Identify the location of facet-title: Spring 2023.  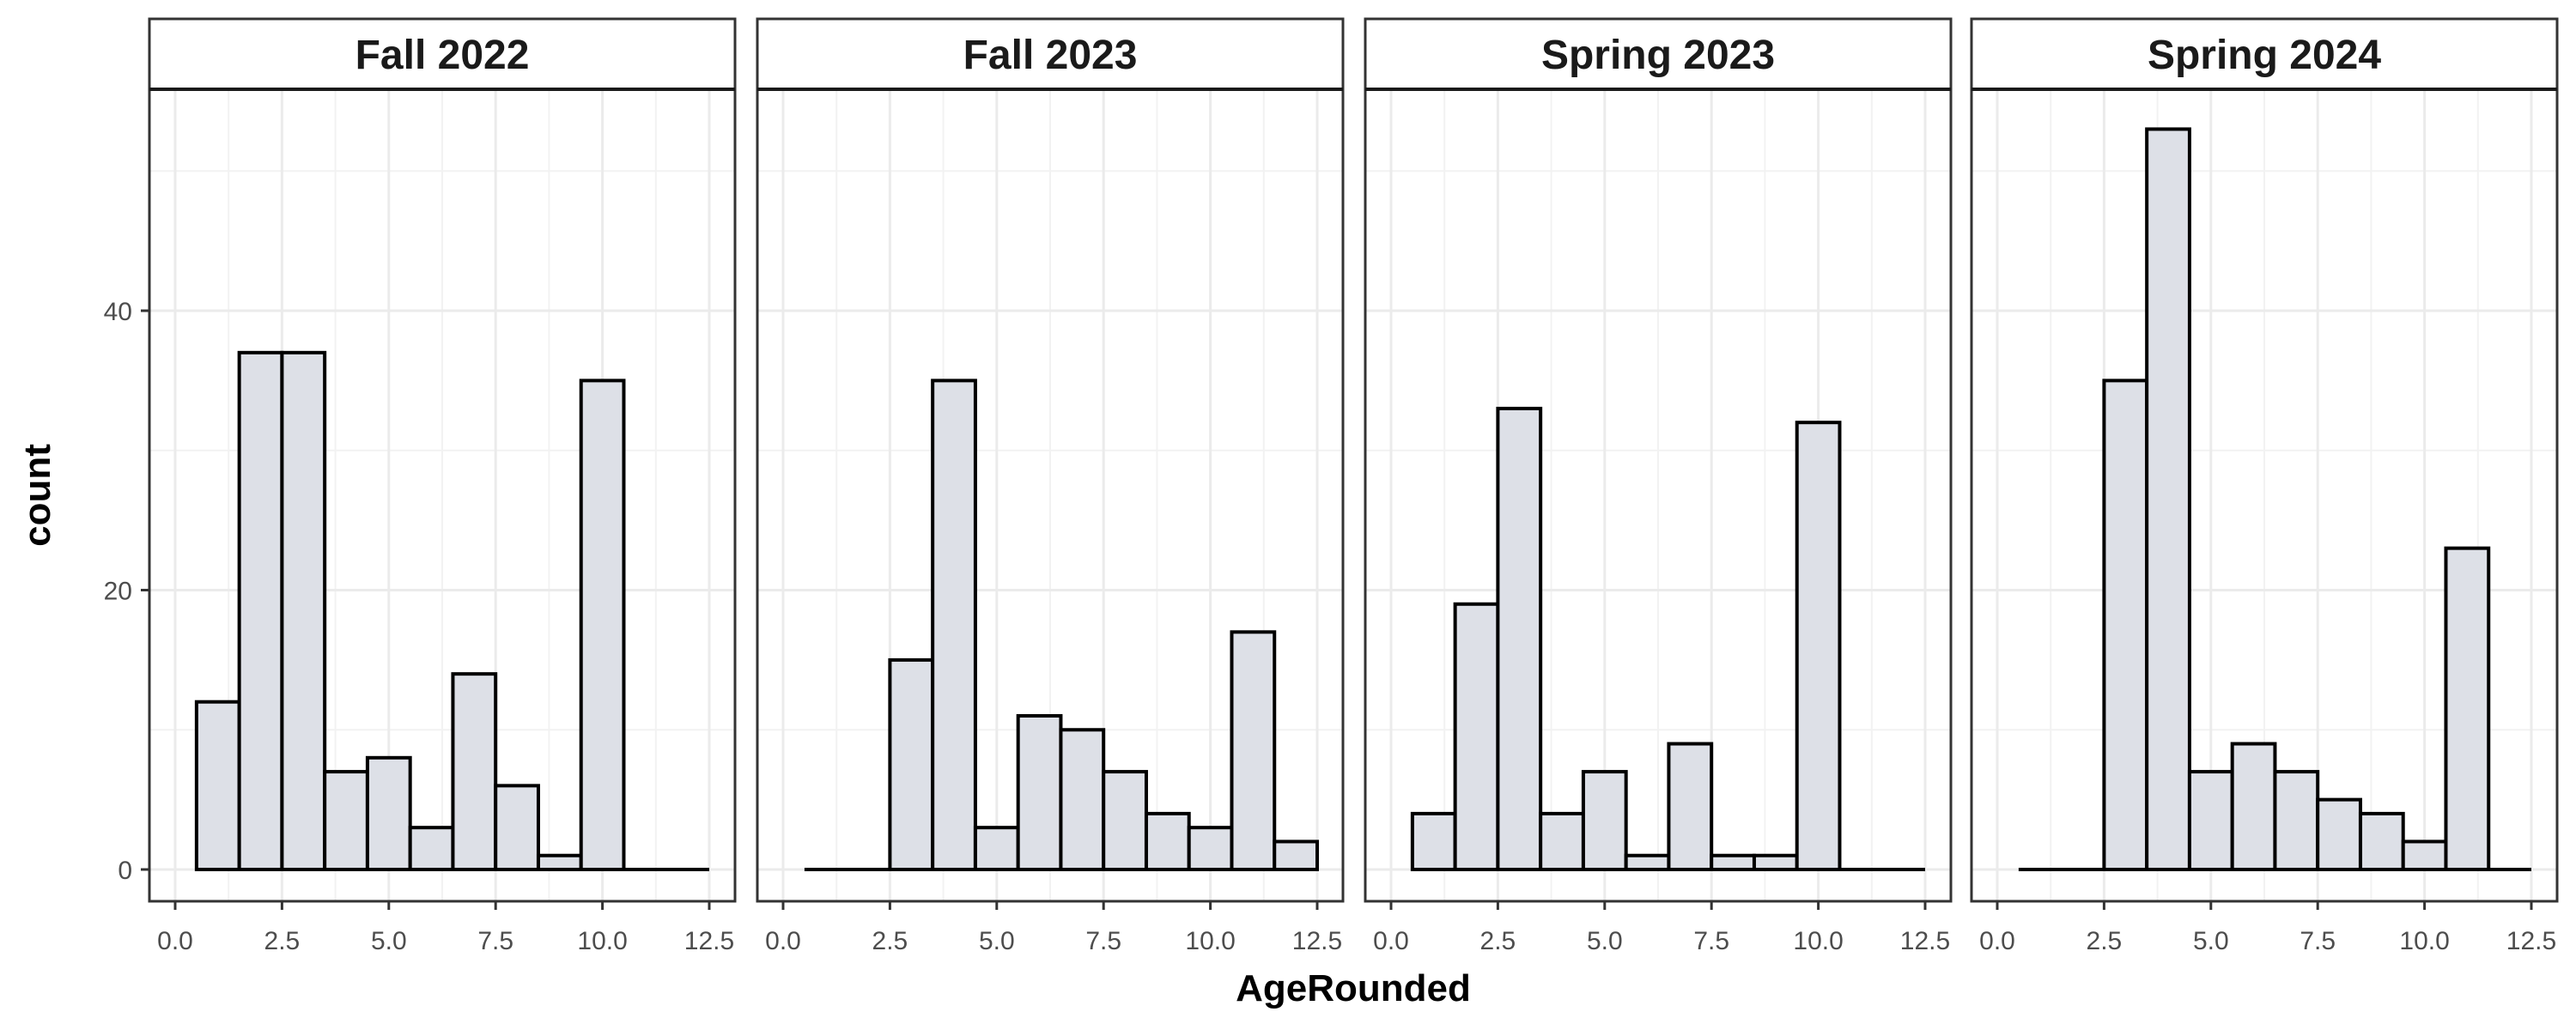
(1658, 55).